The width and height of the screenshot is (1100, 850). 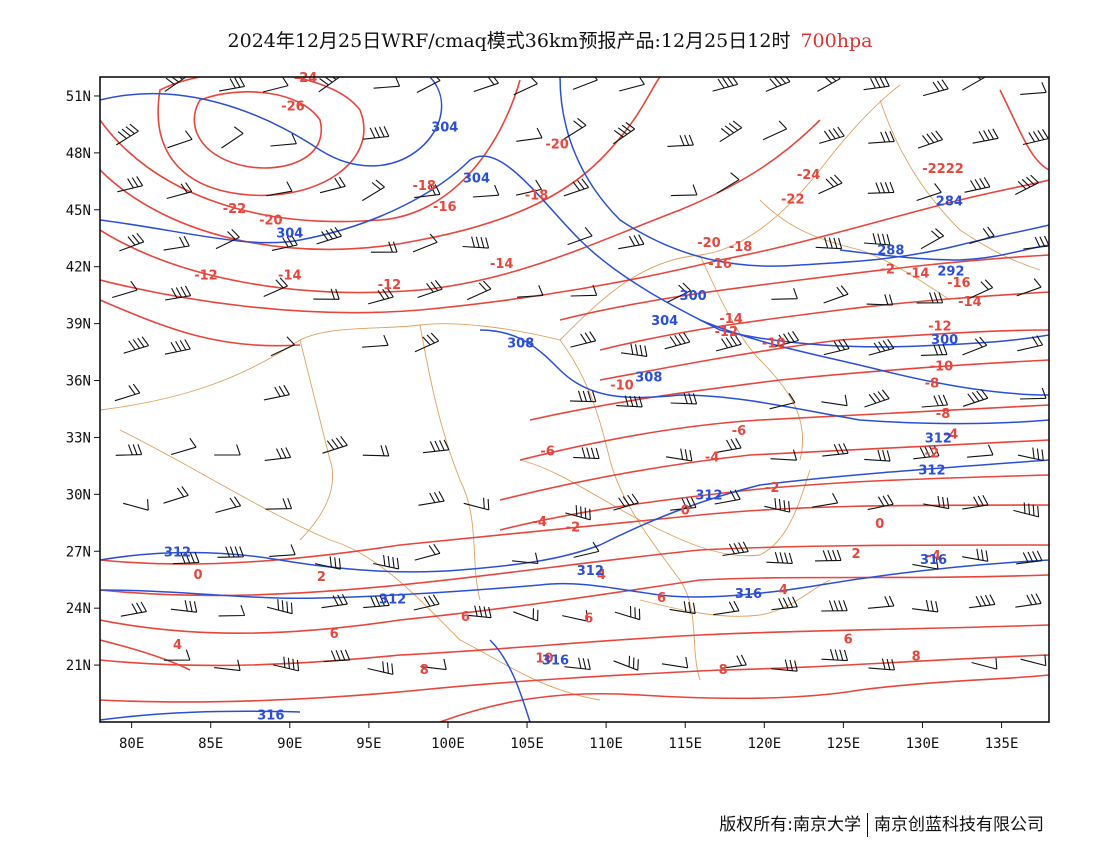 I want to click on geopotential-contour-label: 312, so click(x=590, y=571).